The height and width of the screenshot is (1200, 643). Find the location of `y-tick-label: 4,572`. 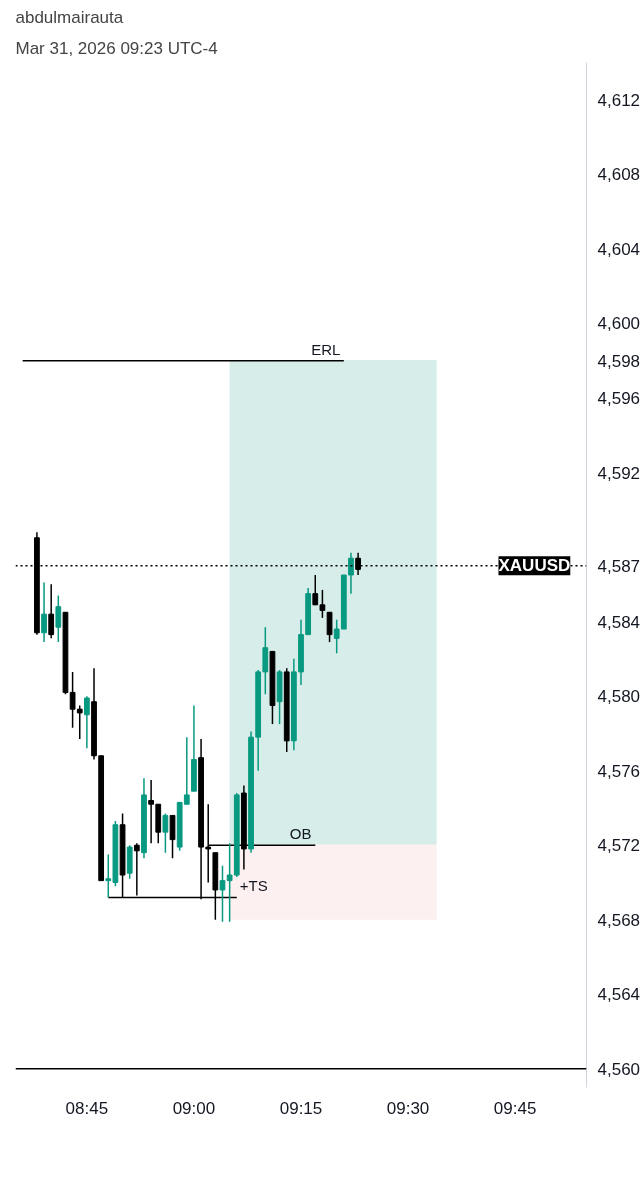

y-tick-label: 4,572 is located at coordinates (619, 846).